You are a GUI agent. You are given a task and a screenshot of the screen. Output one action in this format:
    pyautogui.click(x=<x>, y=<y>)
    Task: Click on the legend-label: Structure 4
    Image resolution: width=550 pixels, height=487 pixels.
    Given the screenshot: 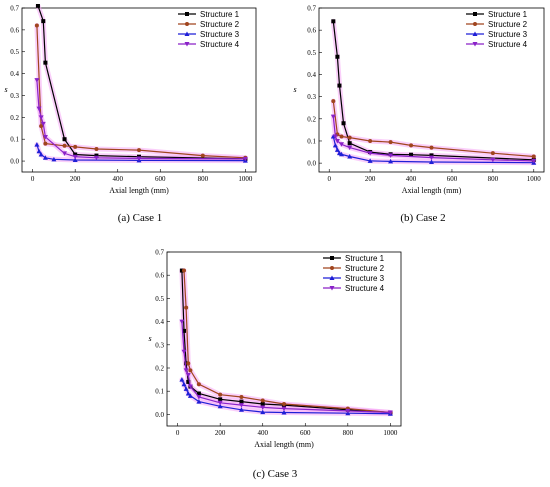 What is the action you would take?
    pyautogui.click(x=220, y=44)
    